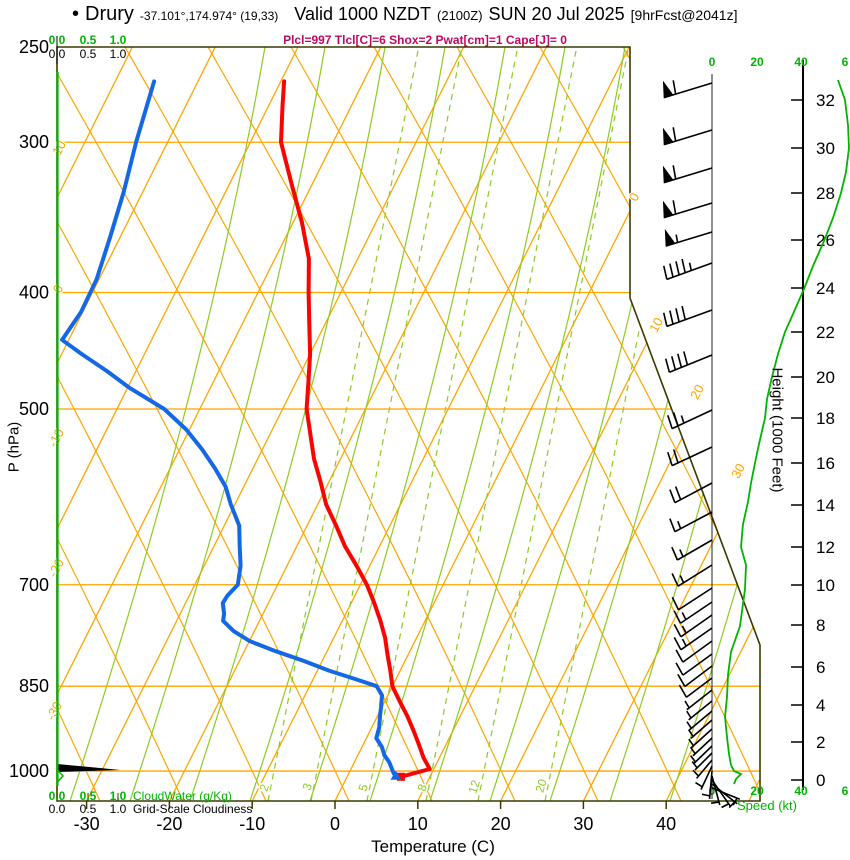 The width and height of the screenshot is (850, 860). I want to click on height-tick-label: 14, so click(825, 505).